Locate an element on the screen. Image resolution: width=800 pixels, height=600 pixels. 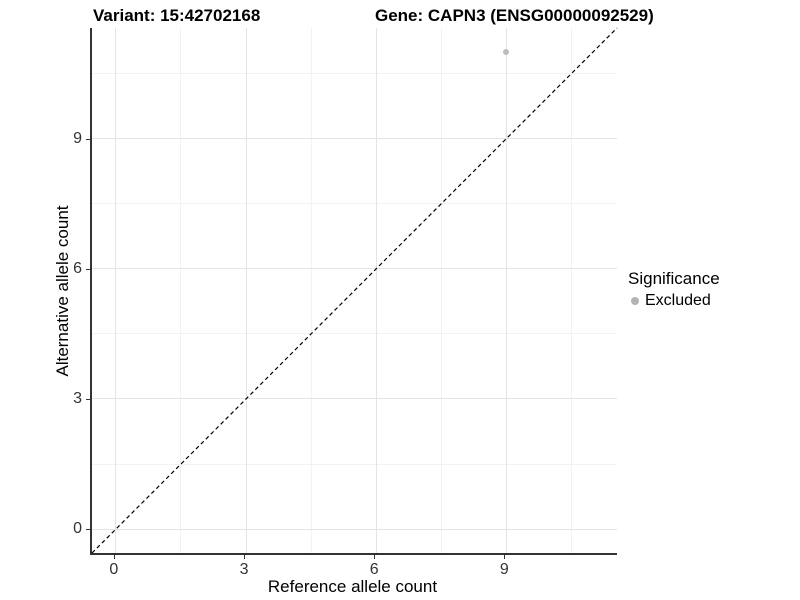
x-tick-label: 3 is located at coordinates (244, 569).